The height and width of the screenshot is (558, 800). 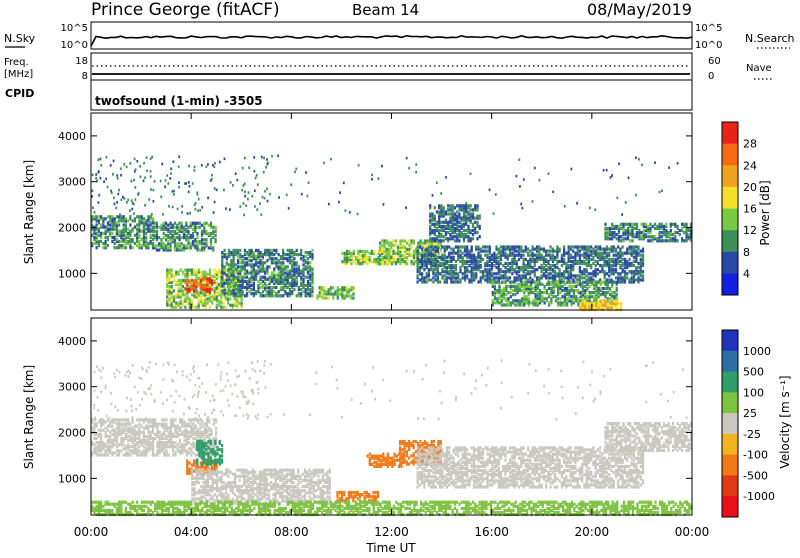 I want to click on nsky-tick-top: 10^5, so click(x=74, y=28).